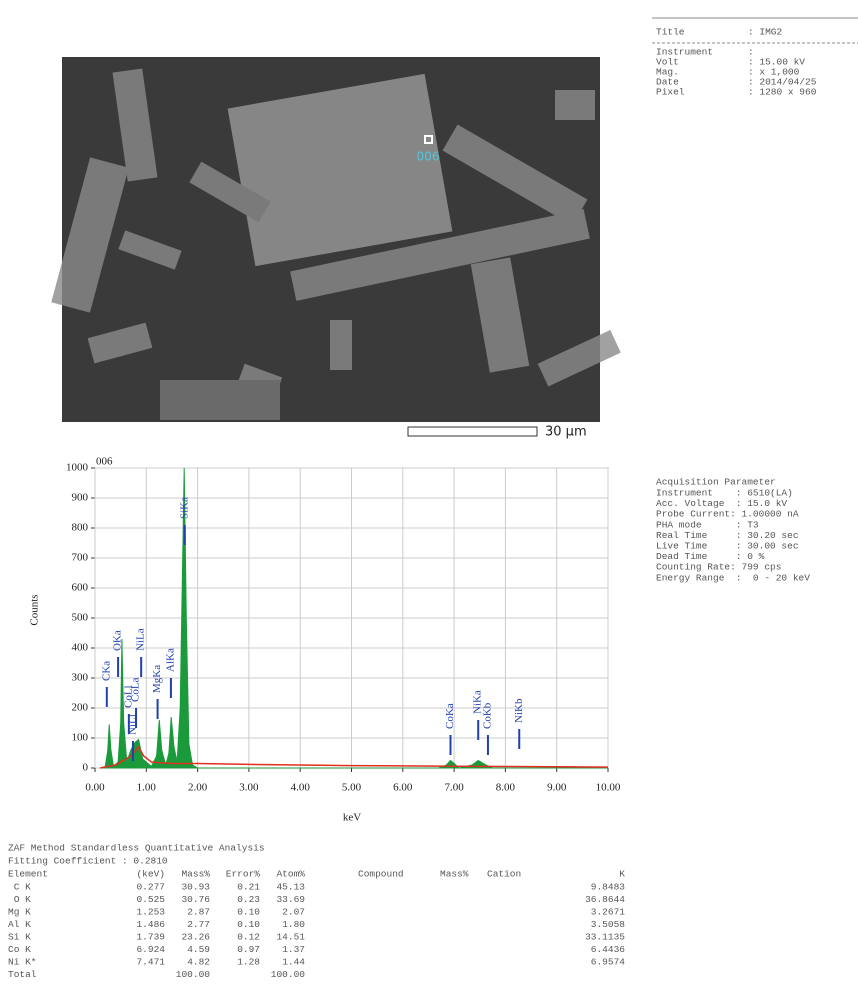  I want to click on table-cell: 1.253, so click(150, 912).